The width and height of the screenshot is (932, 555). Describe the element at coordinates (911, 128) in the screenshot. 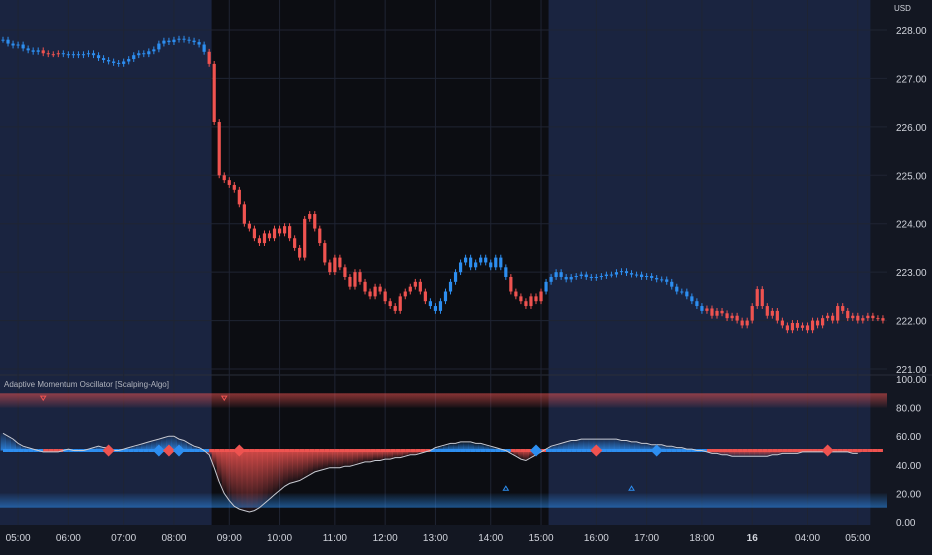

I see `price-tick-label: 226.00` at that location.